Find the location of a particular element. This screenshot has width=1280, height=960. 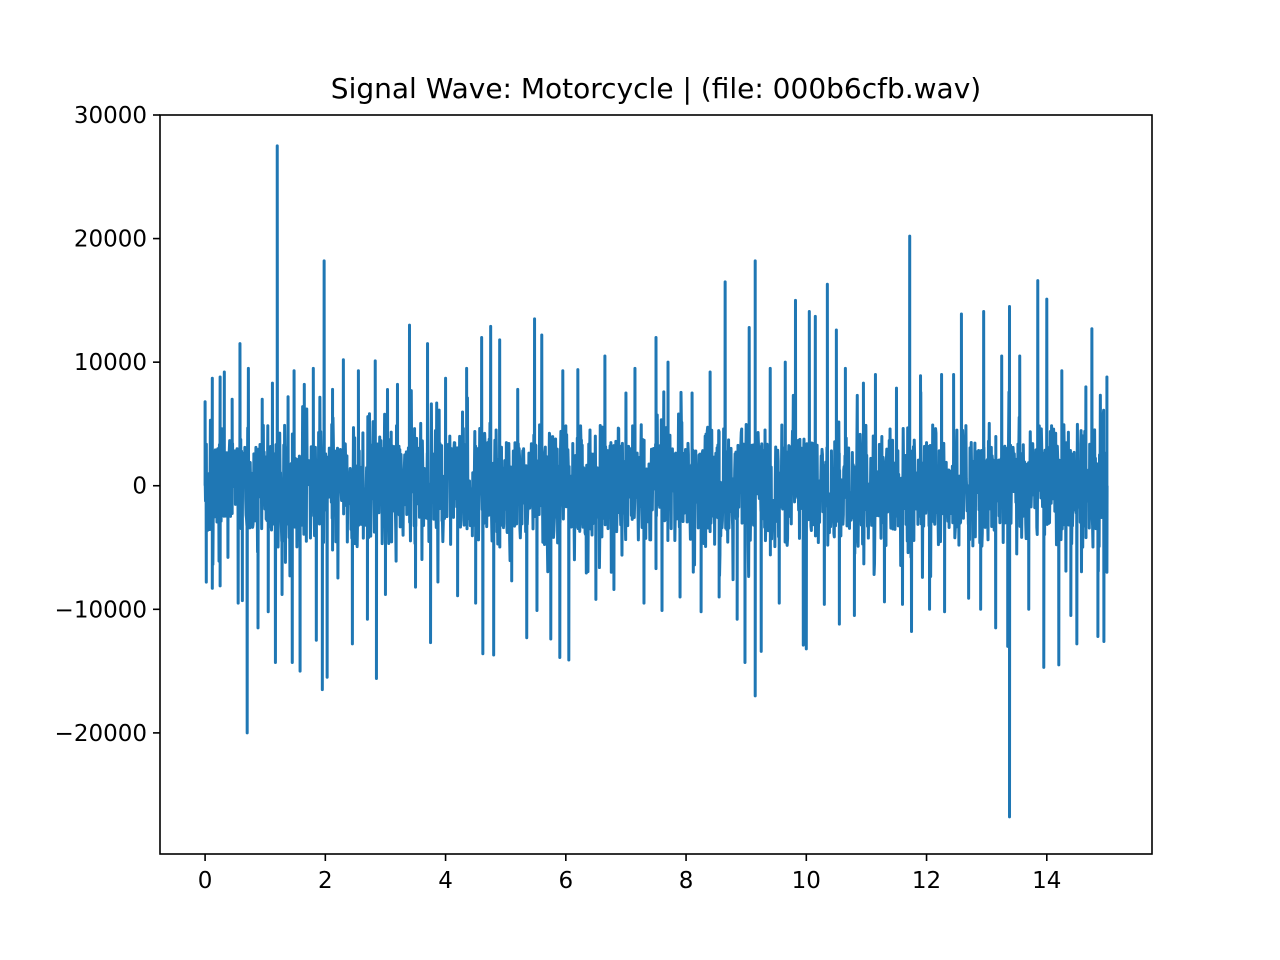

x-tick-label: 8 is located at coordinates (686, 881).